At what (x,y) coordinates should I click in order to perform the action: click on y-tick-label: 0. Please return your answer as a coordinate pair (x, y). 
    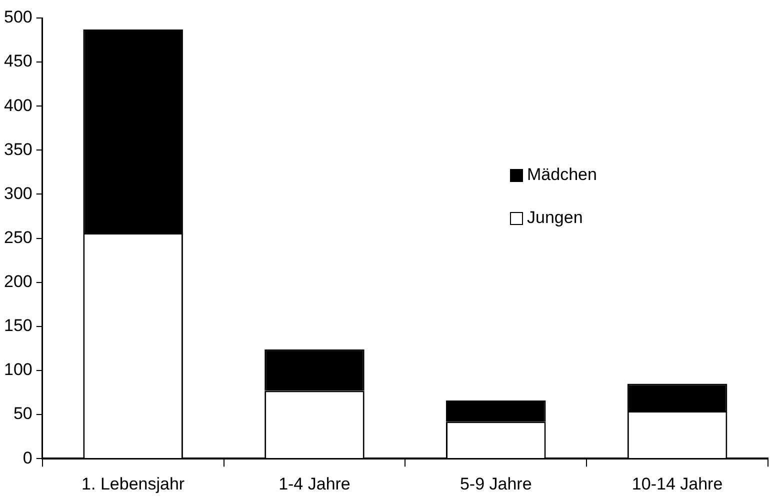
    Looking at the image, I should click on (27, 458).